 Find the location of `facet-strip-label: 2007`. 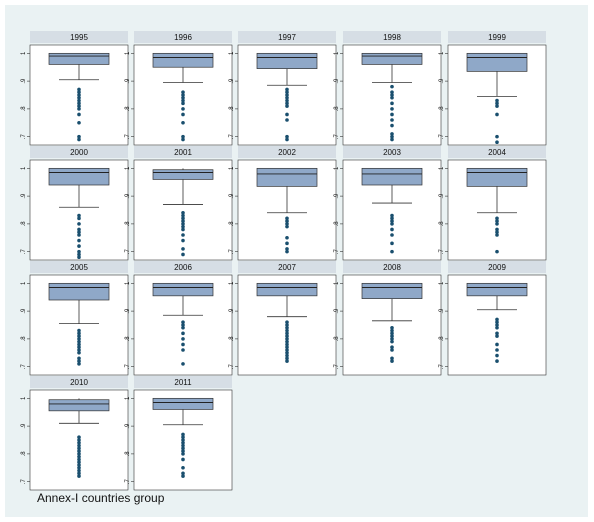

facet-strip-label: 2007 is located at coordinates (287, 267).